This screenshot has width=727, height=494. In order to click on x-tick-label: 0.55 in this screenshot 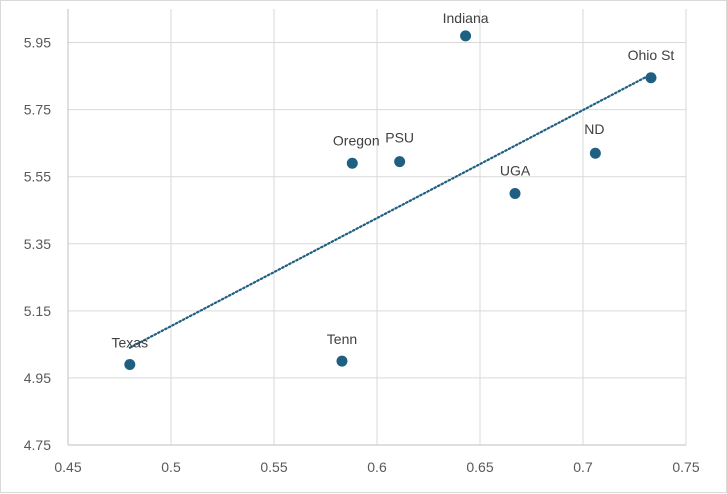, I will do `click(273, 467)`.